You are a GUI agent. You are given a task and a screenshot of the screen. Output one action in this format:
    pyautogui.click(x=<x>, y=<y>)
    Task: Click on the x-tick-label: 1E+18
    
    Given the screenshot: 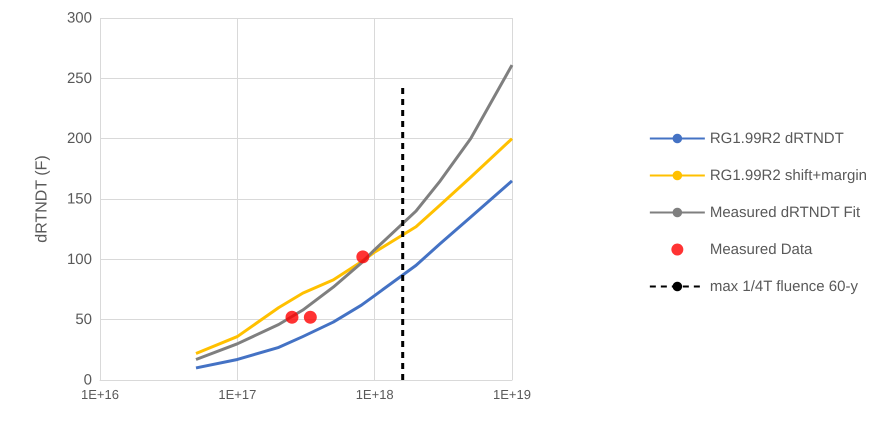 What is the action you would take?
    pyautogui.click(x=375, y=394)
    